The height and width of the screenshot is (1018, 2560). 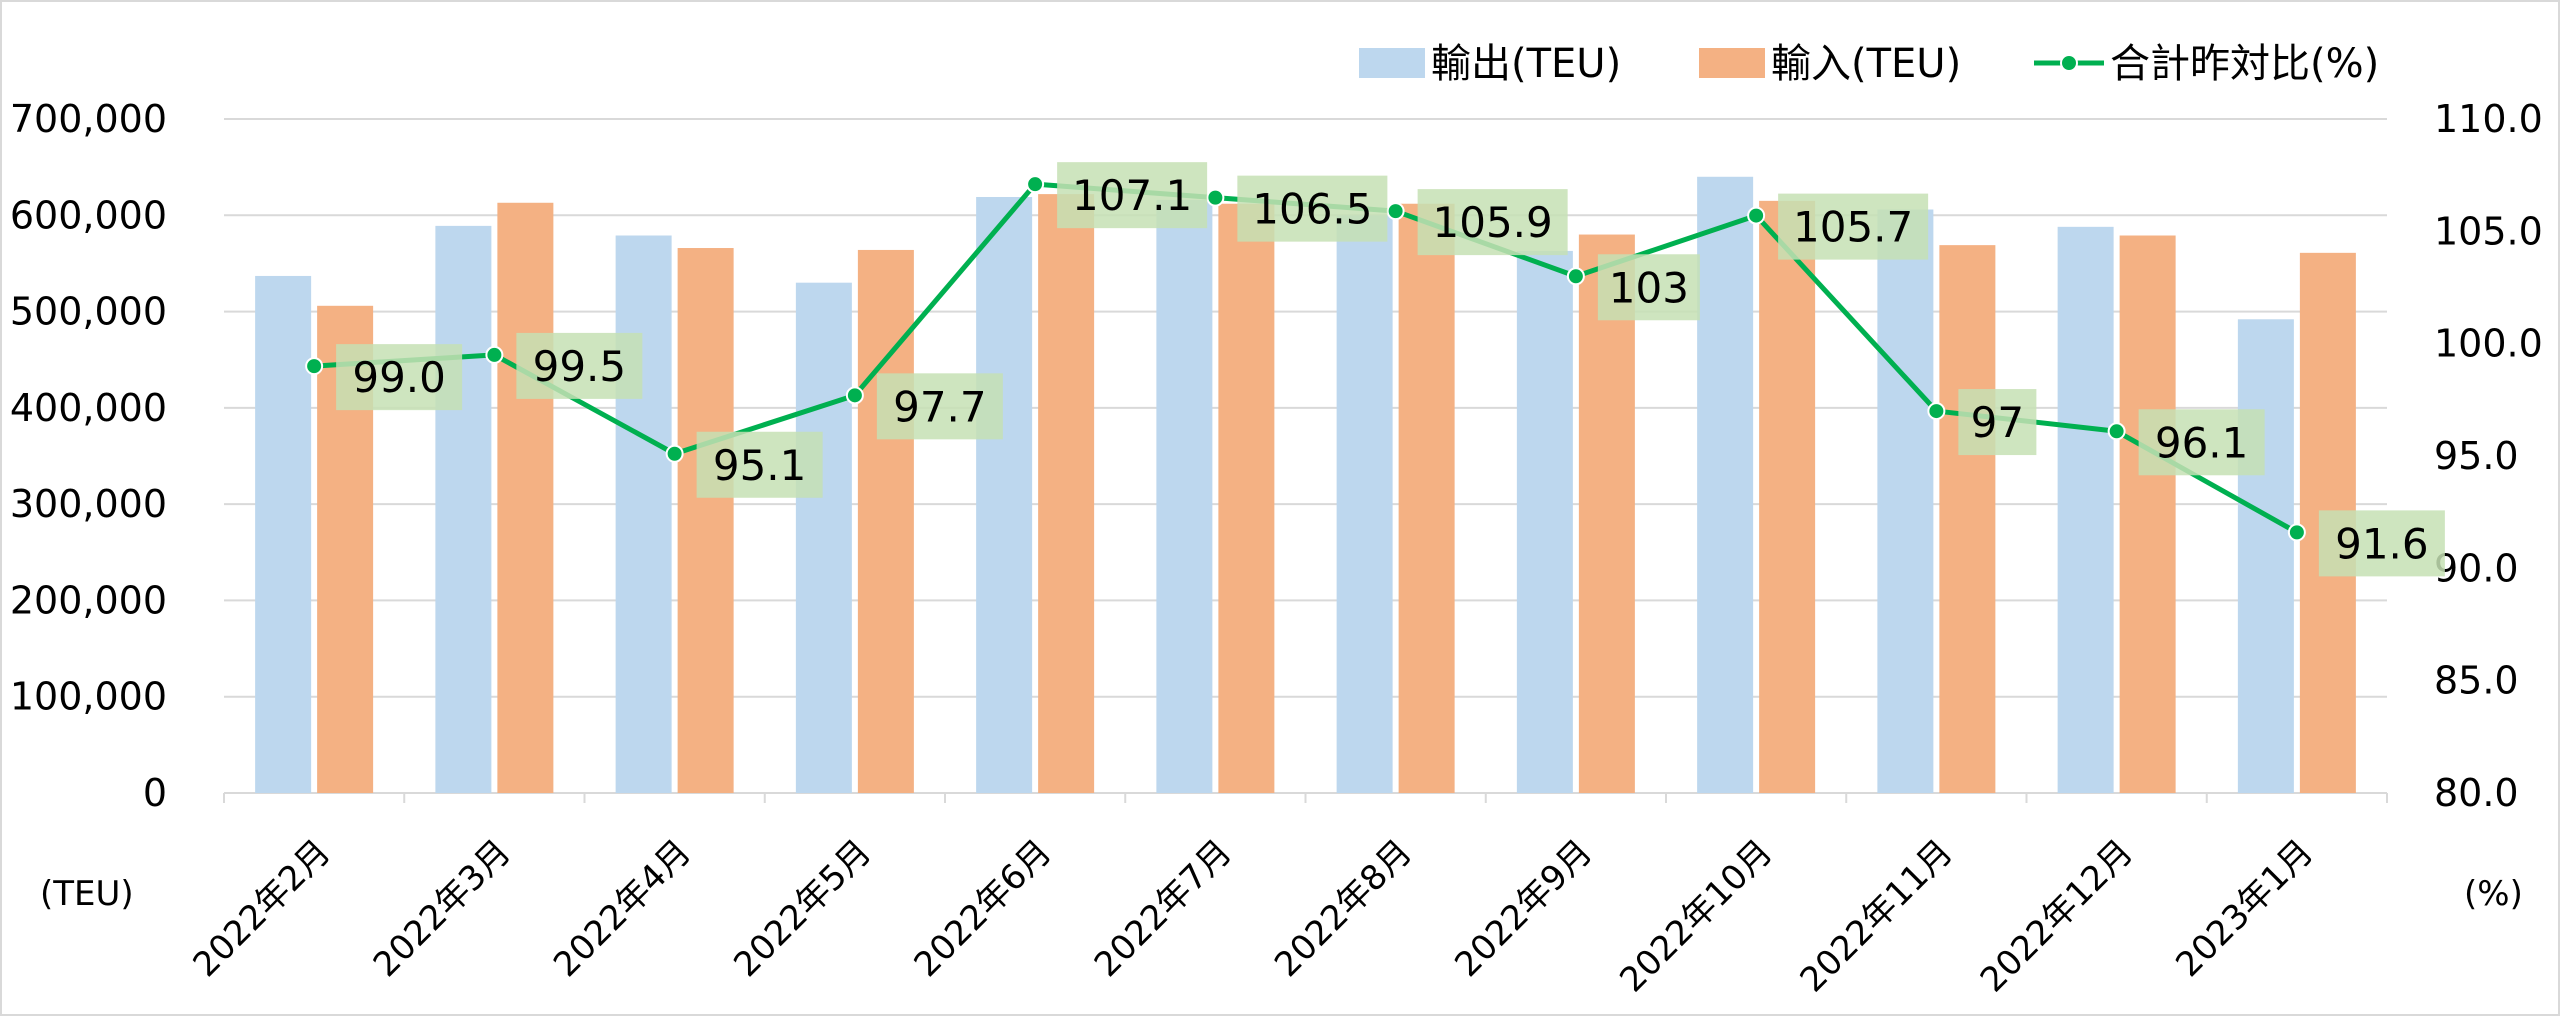 I want to click on x-category-label: 2022年11月, so click(x=1877, y=916).